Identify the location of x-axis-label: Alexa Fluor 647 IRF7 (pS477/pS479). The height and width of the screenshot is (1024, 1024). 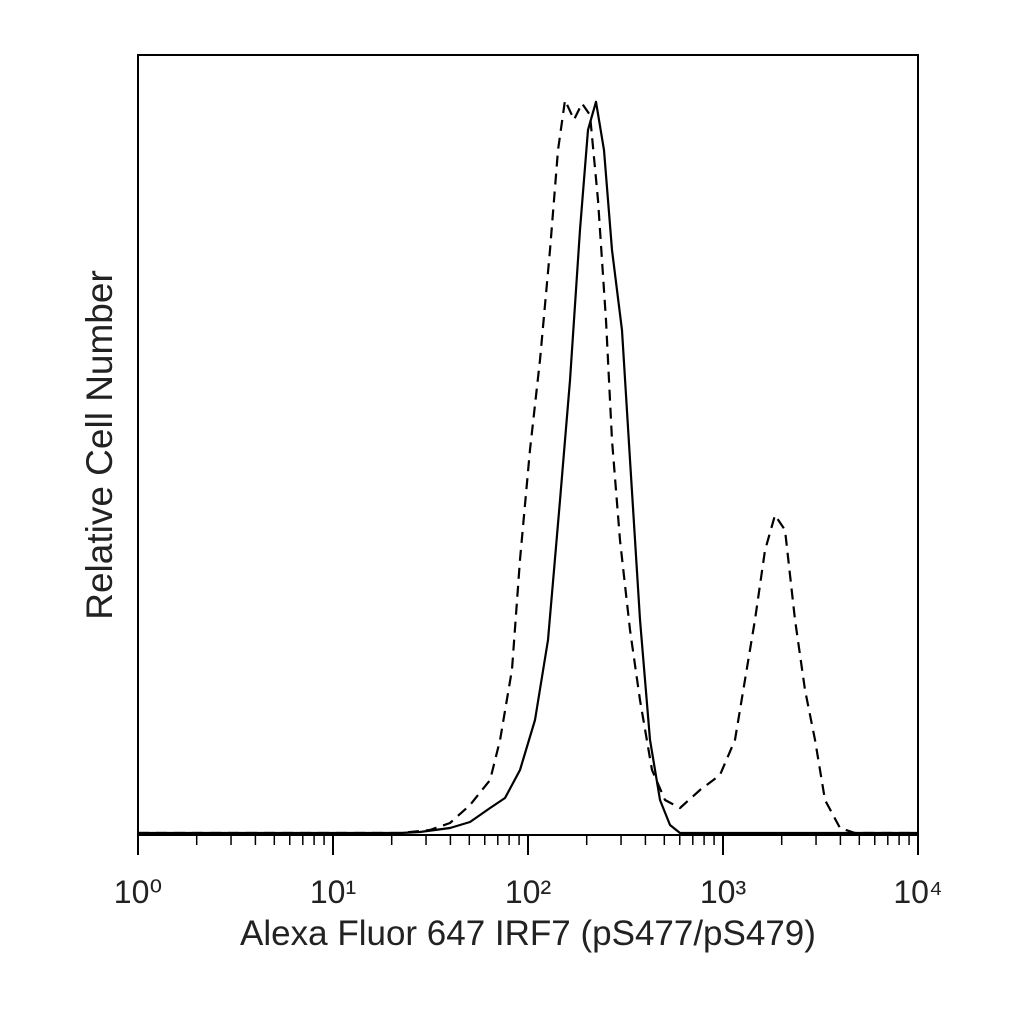
(528, 933).